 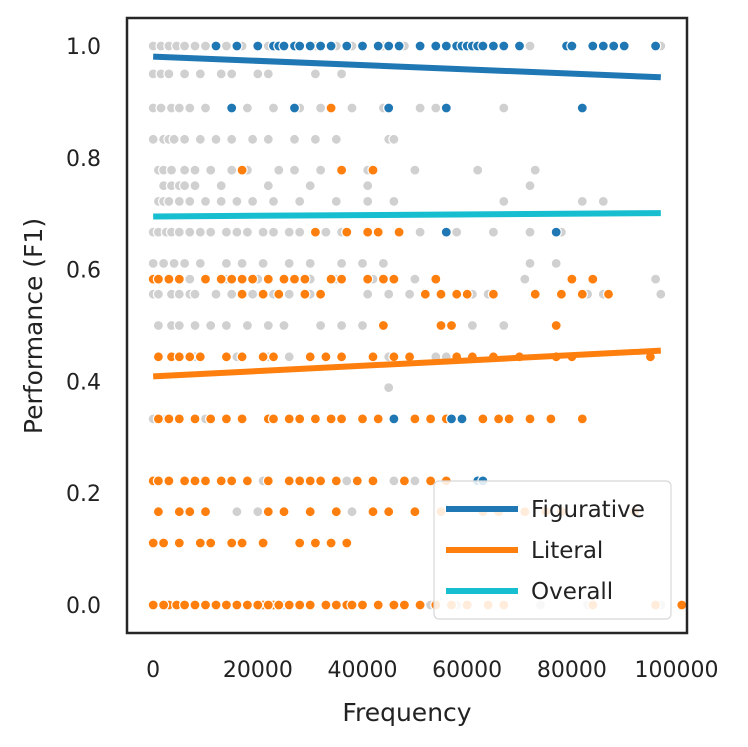 What do you see at coordinates (407, 363) in the screenshot?
I see `literal-regression-line` at bounding box center [407, 363].